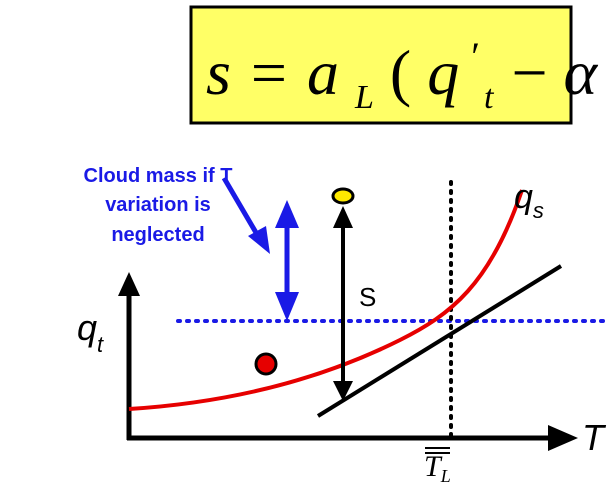  I want to click on cloud-mass-annotation: Cloud mass if T variation is neglected, so click(158, 205).